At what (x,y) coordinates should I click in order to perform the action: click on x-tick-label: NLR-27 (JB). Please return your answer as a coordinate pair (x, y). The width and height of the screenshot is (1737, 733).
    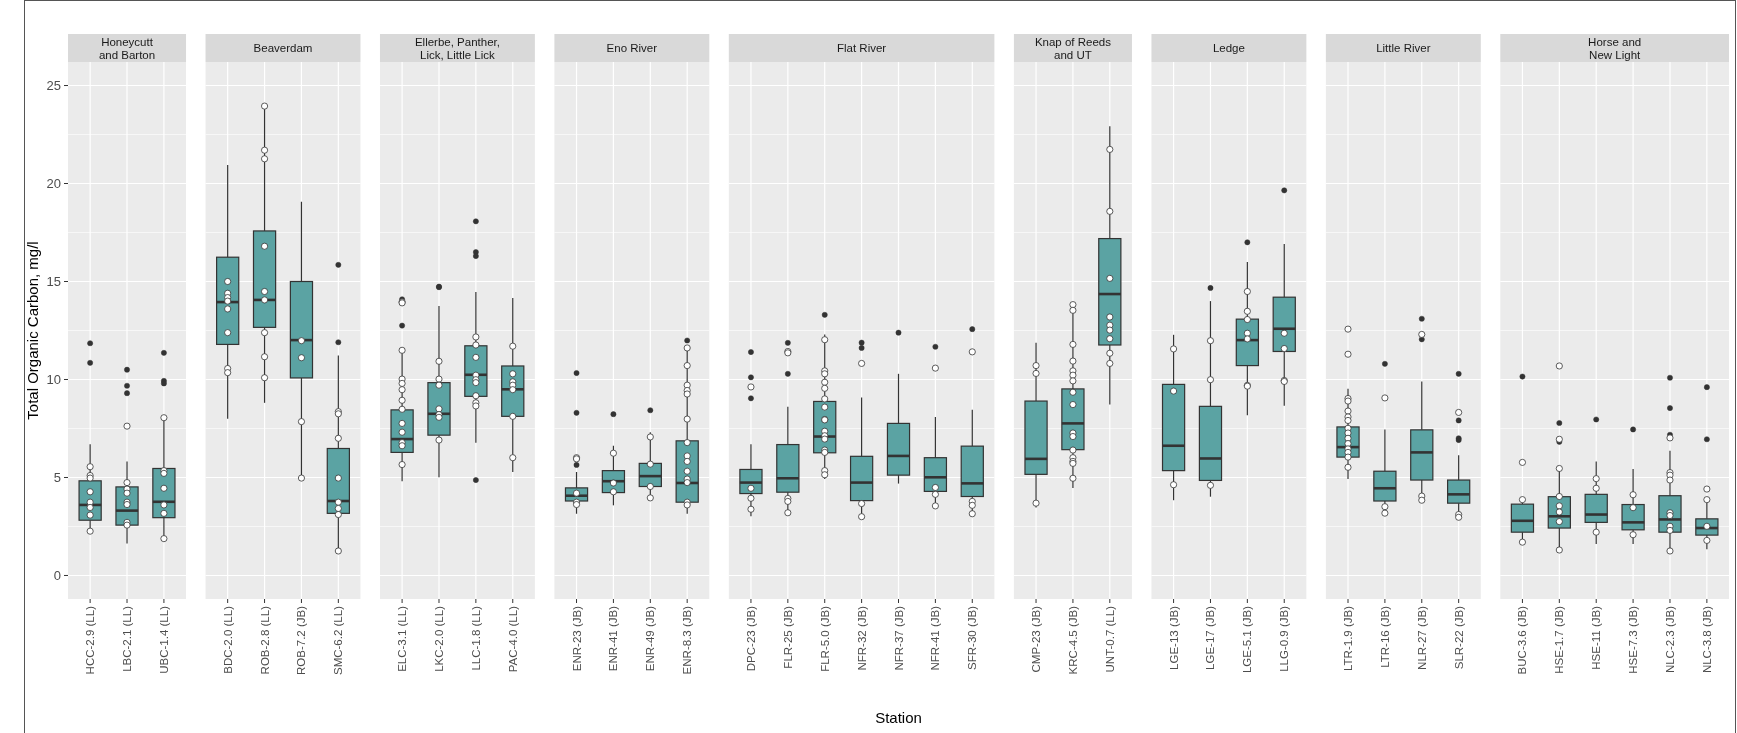
    Looking at the image, I should click on (1421, 637).